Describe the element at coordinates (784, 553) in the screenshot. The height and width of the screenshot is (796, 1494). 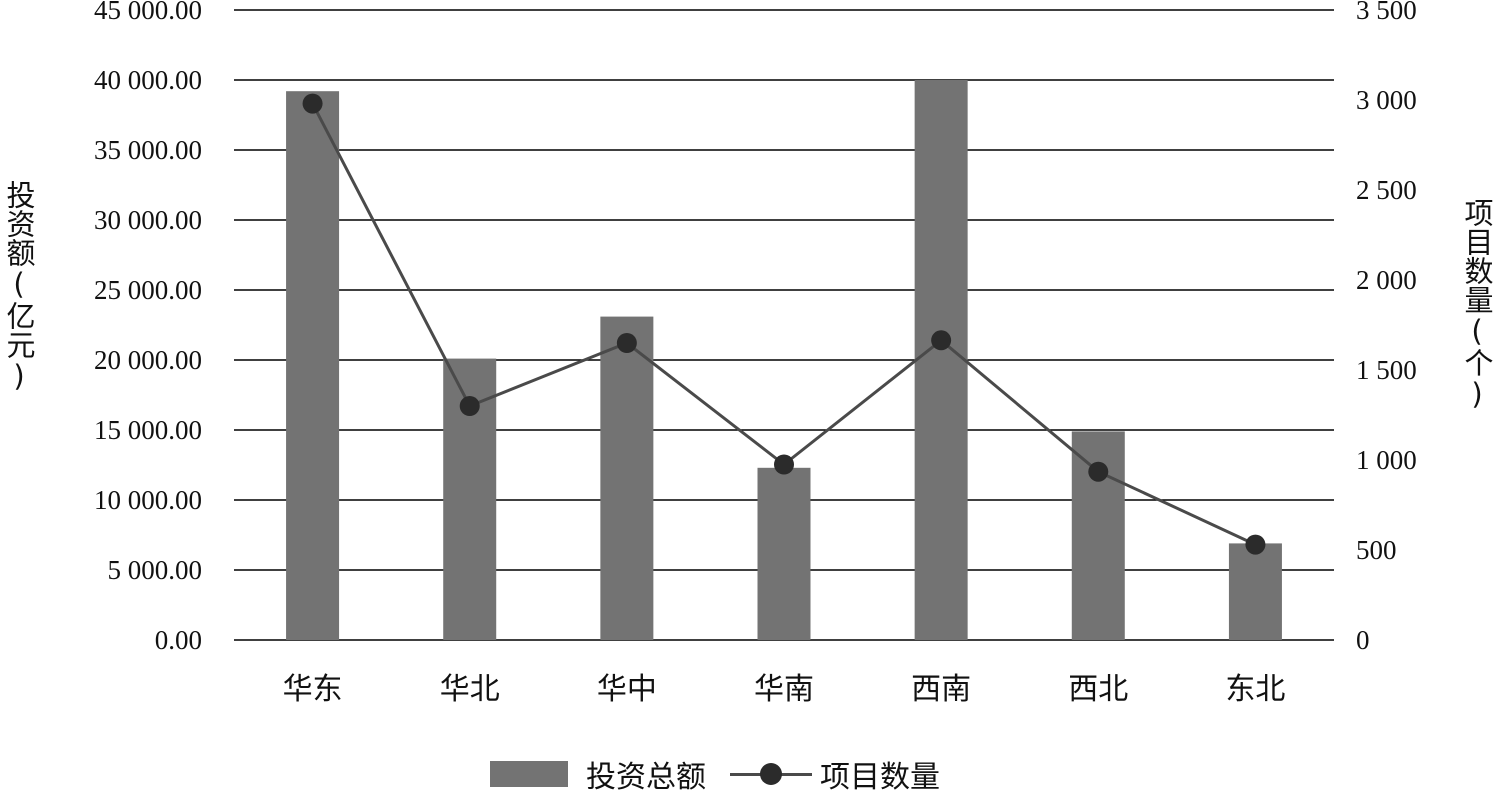
I see `bar-华南` at that location.